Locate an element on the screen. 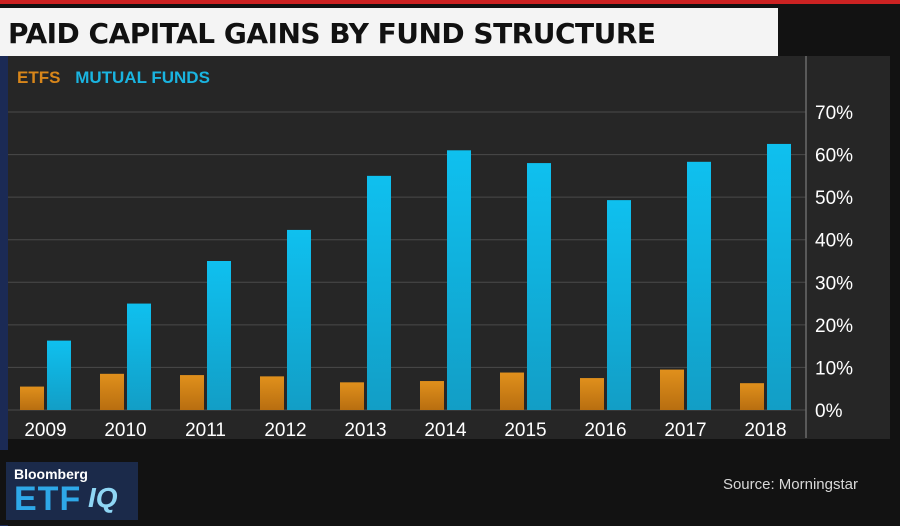 This screenshot has width=900, height=526. y-tick-label: 60% is located at coordinates (834, 156).